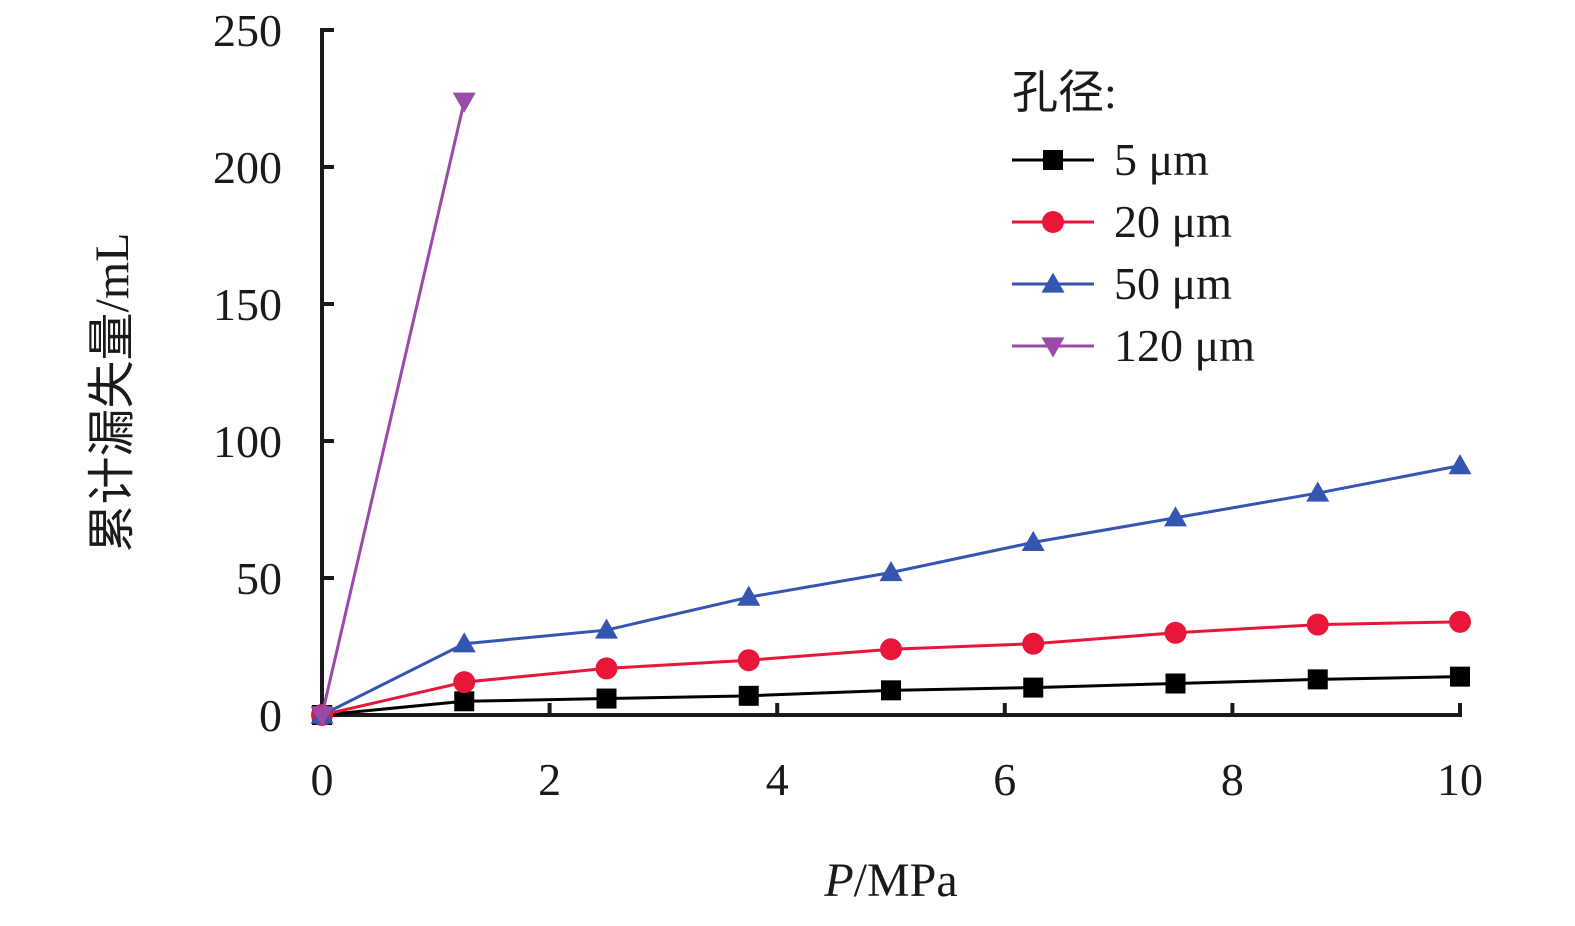  What do you see at coordinates (247, 30) in the screenshot?
I see `y-tick-label: 250` at bounding box center [247, 30].